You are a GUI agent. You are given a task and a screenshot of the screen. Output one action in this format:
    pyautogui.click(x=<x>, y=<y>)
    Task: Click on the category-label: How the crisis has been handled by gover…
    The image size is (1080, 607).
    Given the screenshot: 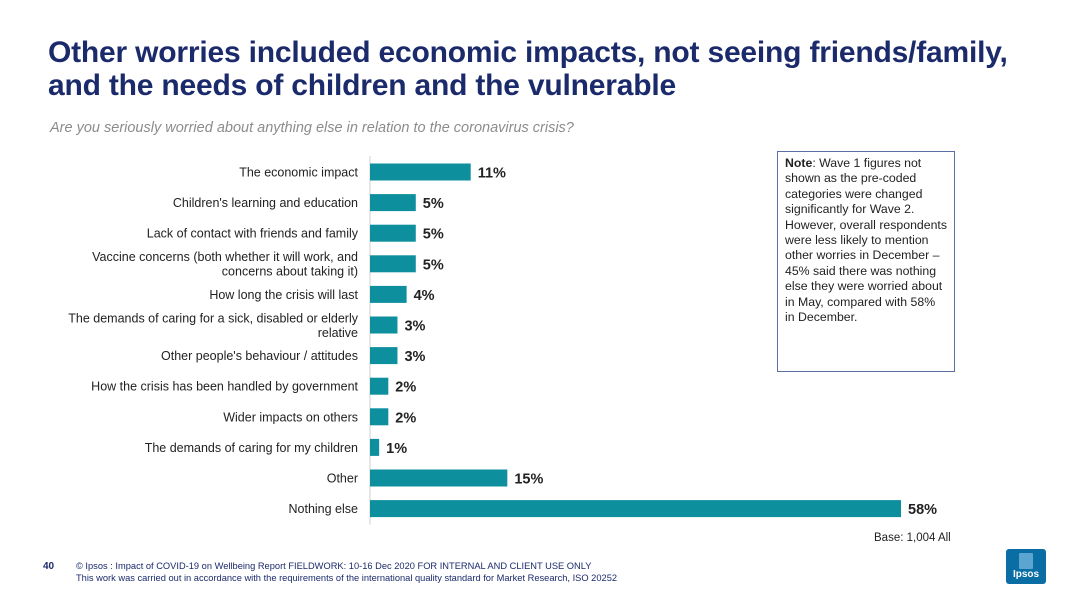 What is the action you would take?
    pyautogui.click(x=224, y=387)
    